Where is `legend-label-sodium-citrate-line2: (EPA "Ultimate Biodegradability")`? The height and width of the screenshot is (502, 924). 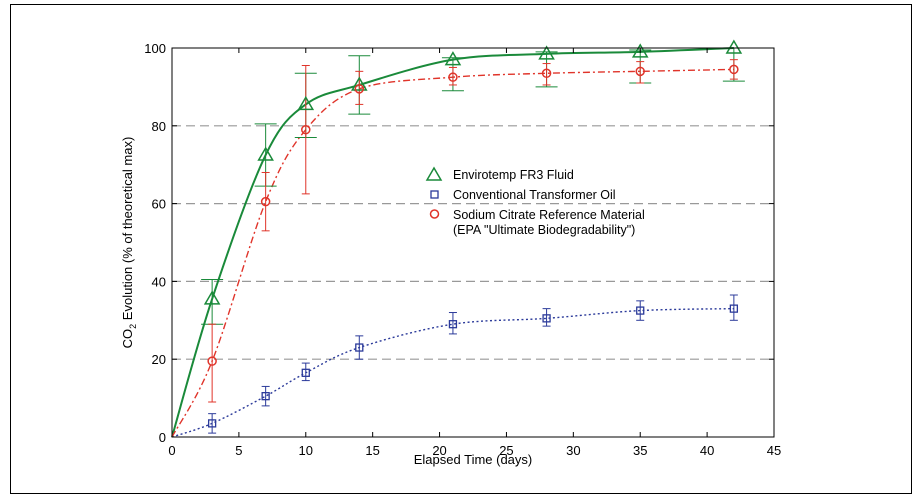
legend-label-sodium-citrate-line2: (EPA "Ultimate Biodegradability") is located at coordinates (544, 230).